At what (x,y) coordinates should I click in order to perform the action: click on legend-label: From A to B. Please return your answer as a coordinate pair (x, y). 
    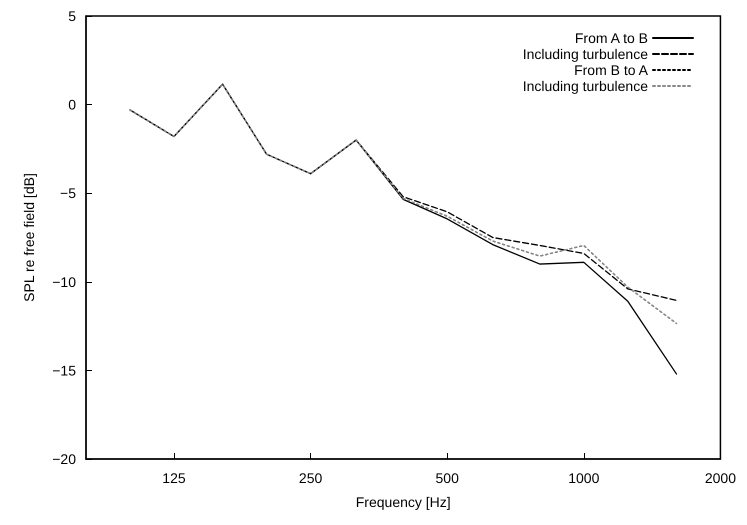
    Looking at the image, I should click on (611, 38).